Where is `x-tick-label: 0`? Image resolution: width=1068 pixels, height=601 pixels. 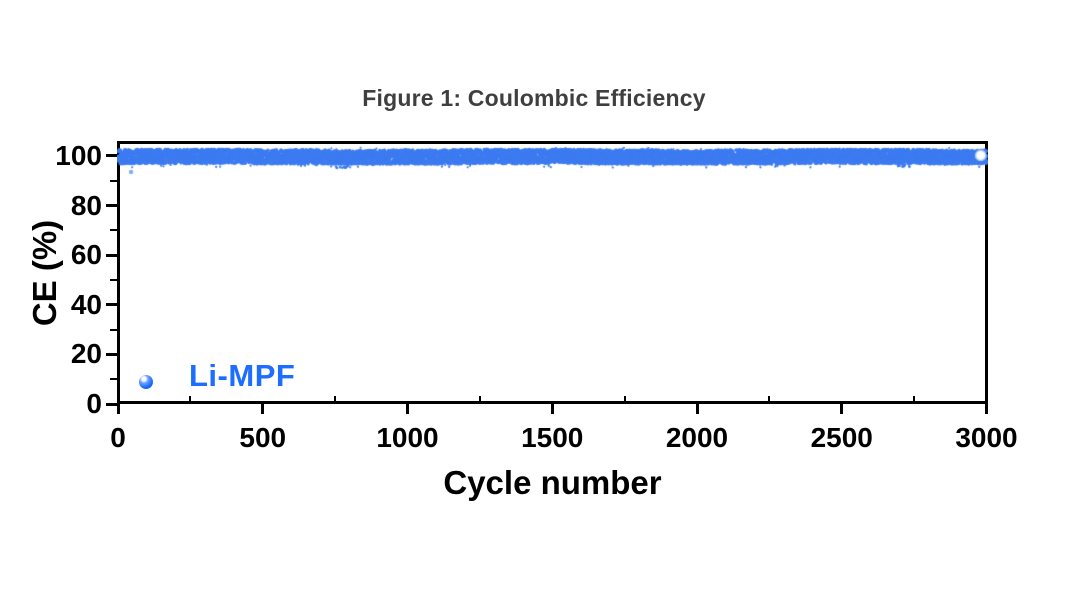
x-tick-label: 0 is located at coordinates (118, 437).